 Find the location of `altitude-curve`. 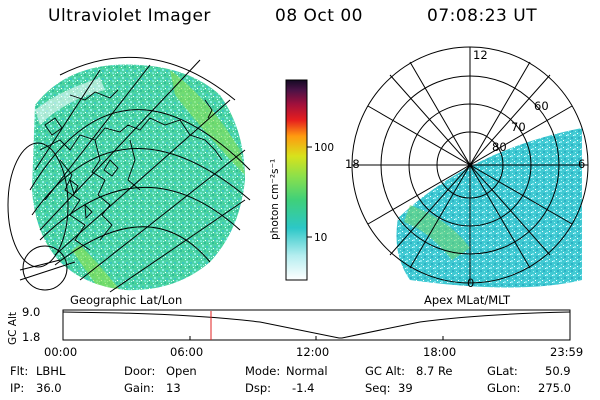

altitude-curve is located at coordinates (316, 325).